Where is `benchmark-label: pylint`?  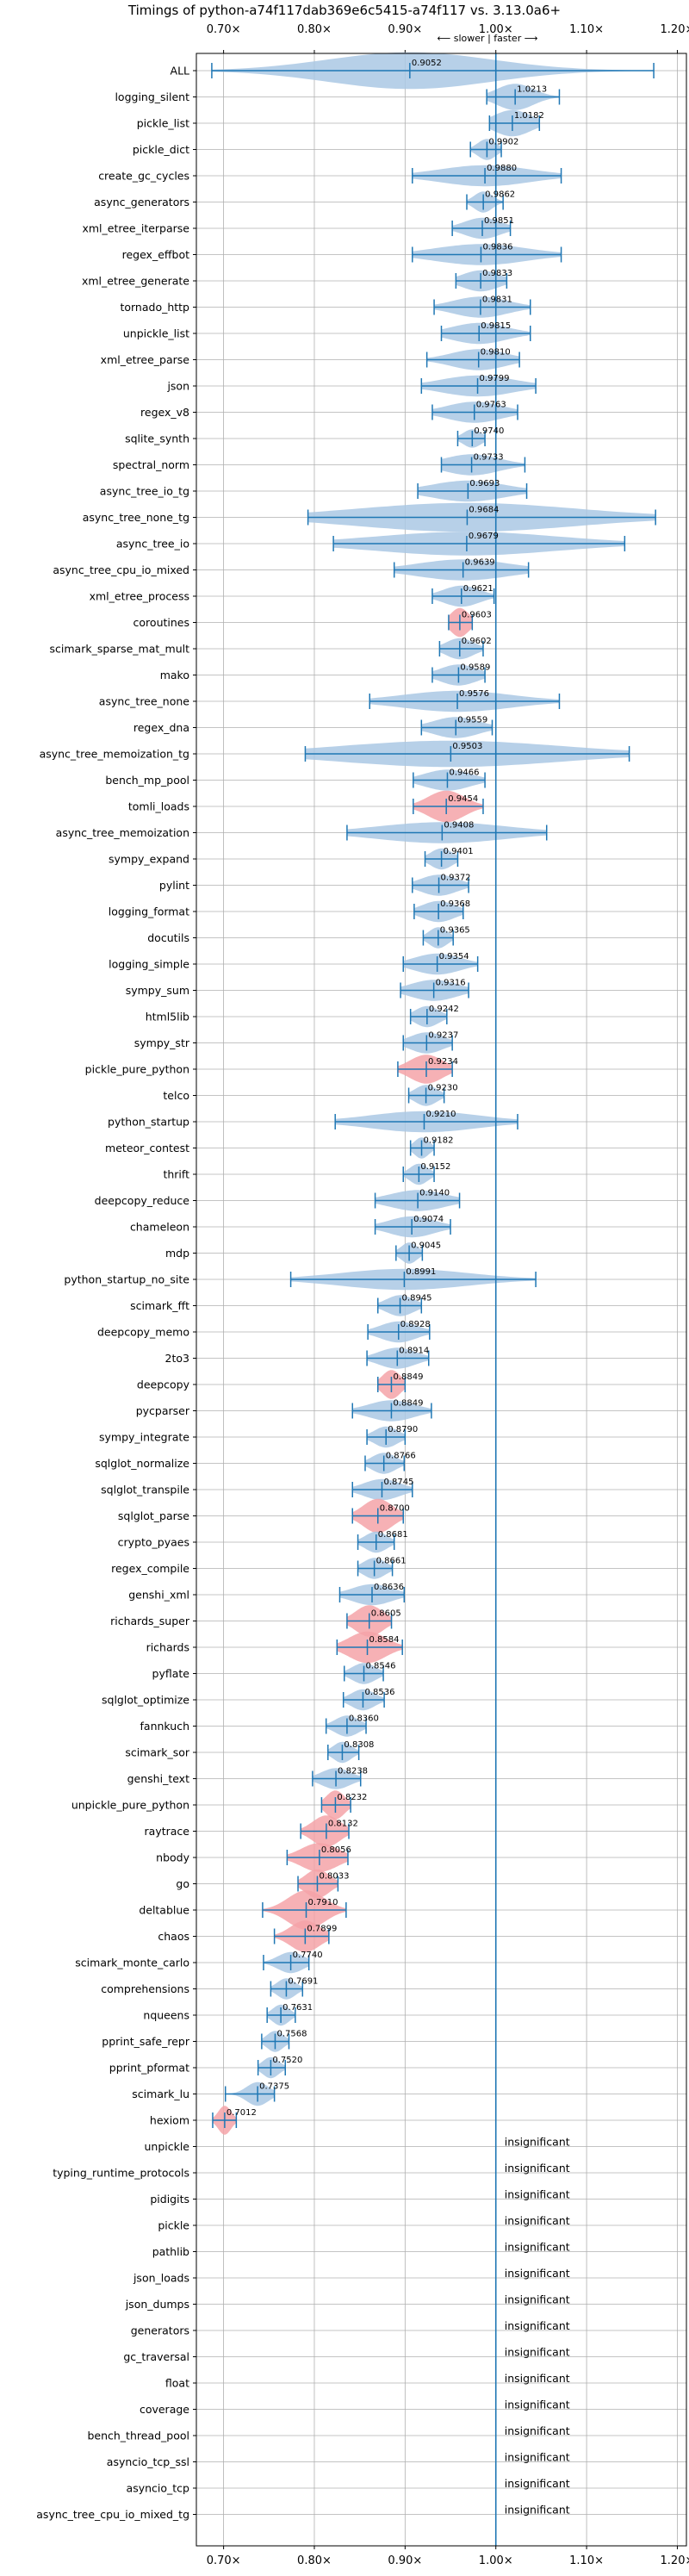
benchmark-label: pylint is located at coordinates (174, 885).